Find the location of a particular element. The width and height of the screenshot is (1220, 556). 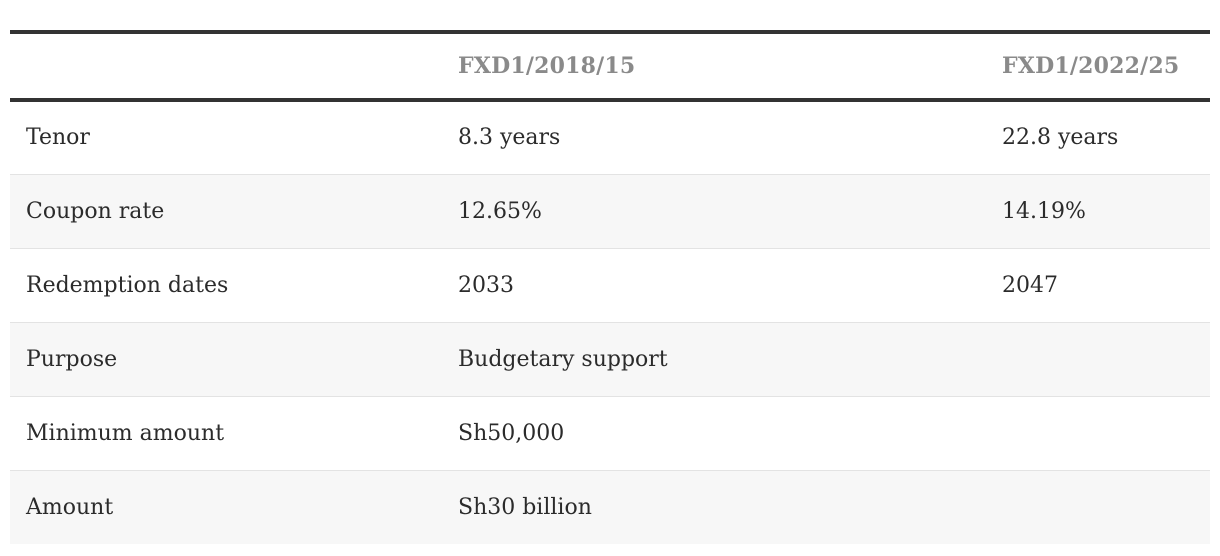

cell-purpose-bond-a: Budgetary support is located at coordinates (730, 359).